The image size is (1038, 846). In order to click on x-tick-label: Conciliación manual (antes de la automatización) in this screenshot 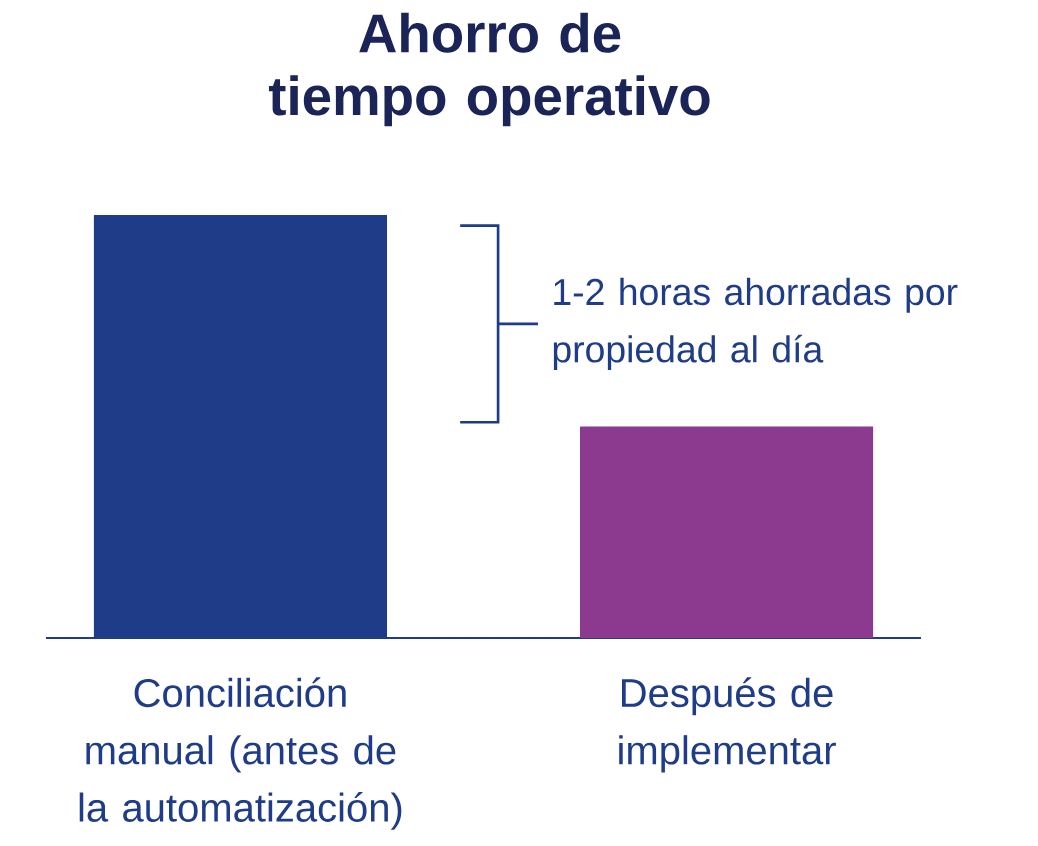, I will do `click(240, 753)`.